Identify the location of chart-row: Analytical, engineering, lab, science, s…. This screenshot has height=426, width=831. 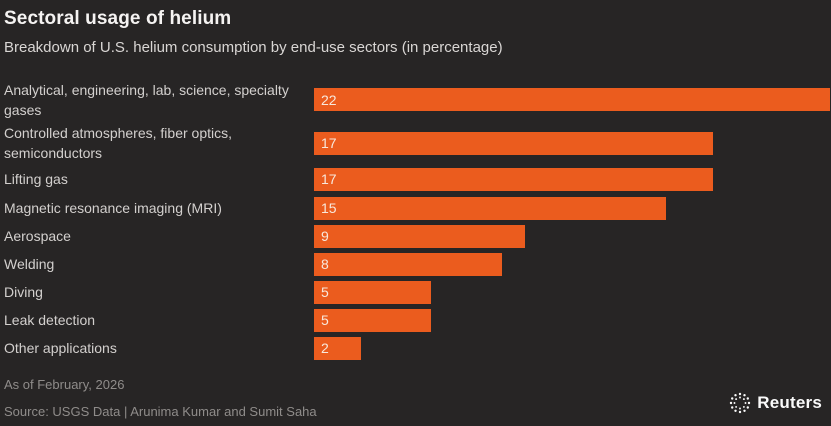
(417, 99).